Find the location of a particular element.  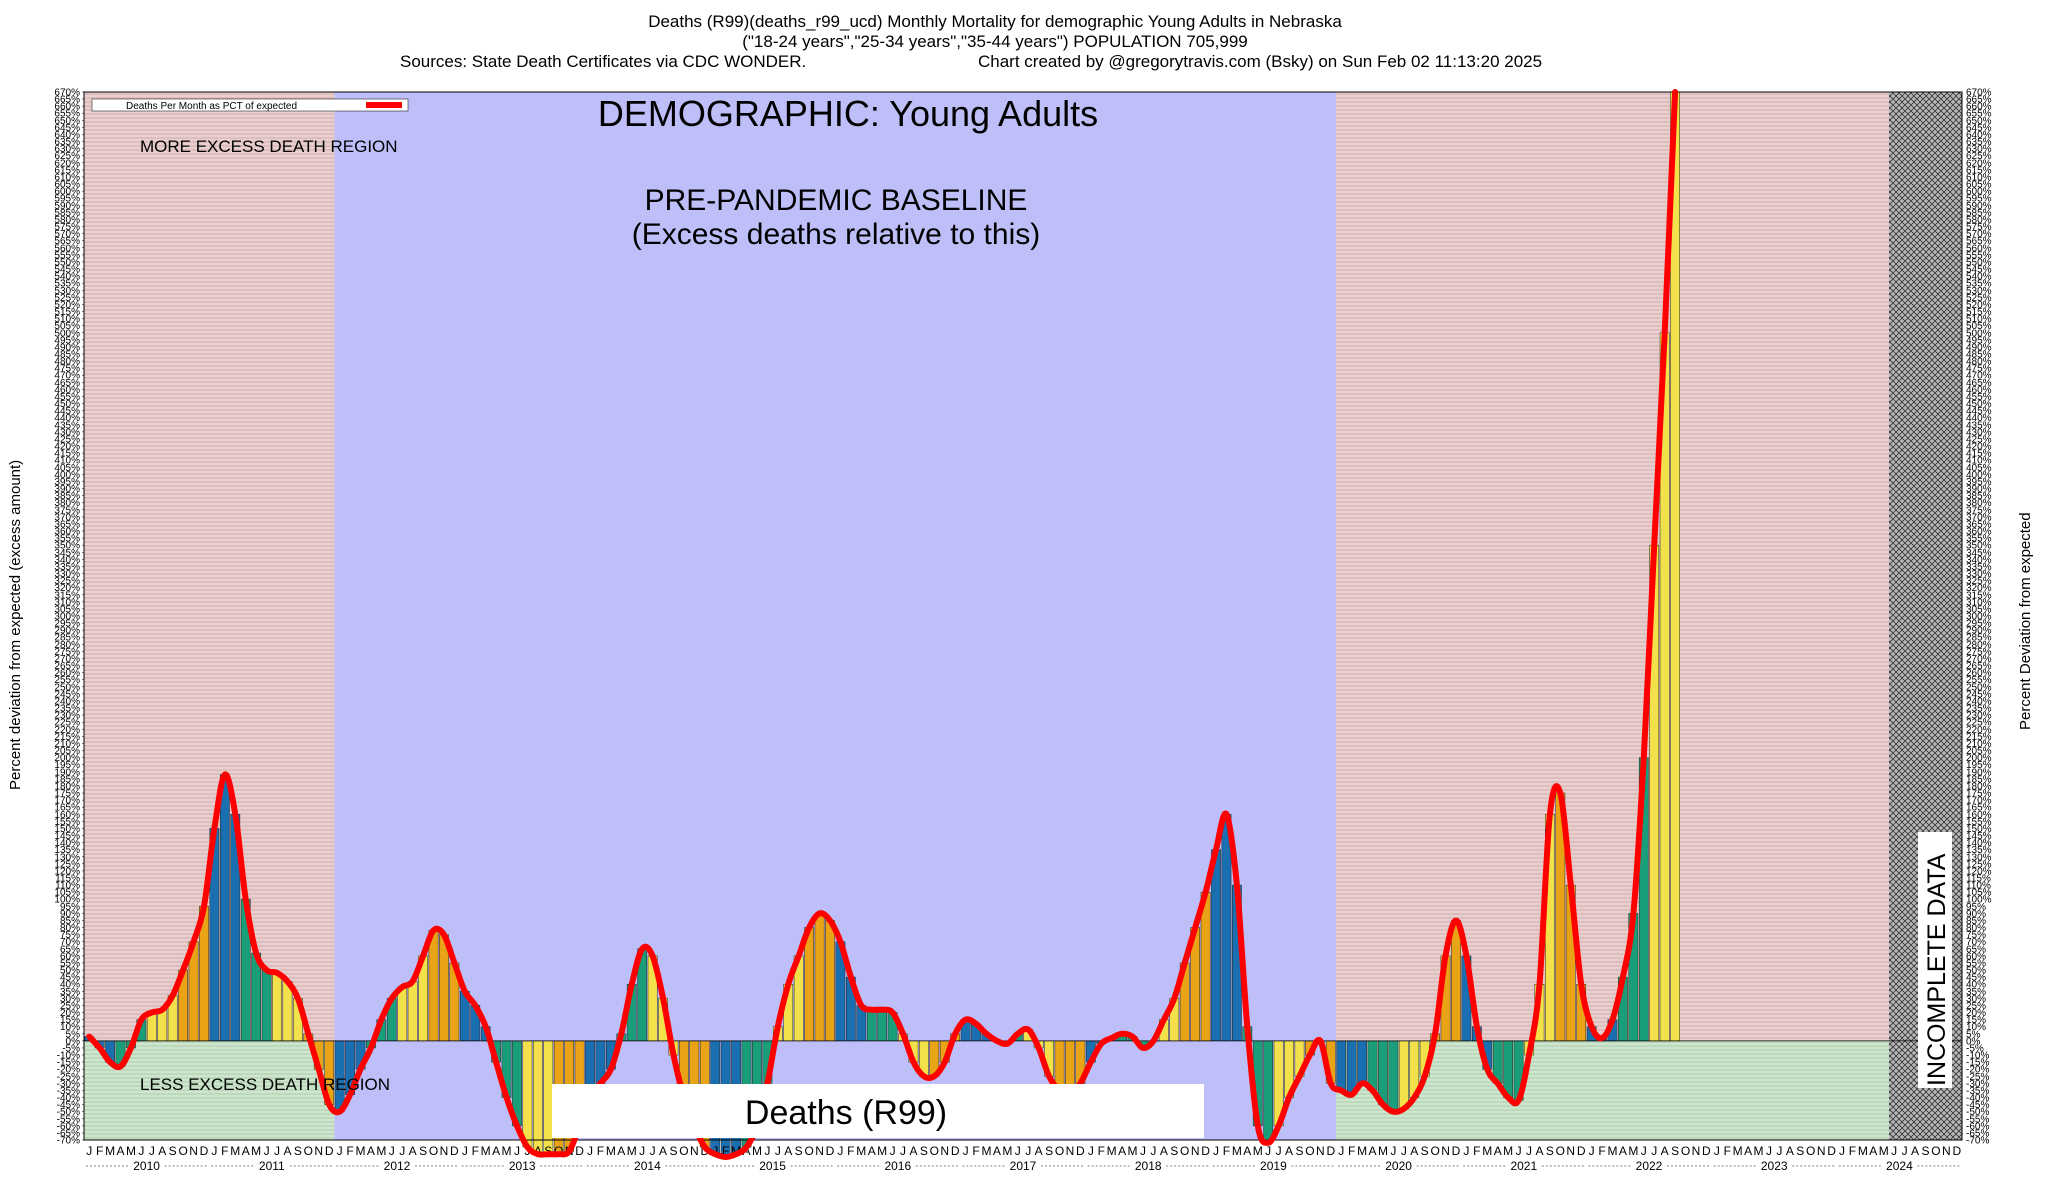

y-tick-label-right: 75% is located at coordinates (1976, 935).